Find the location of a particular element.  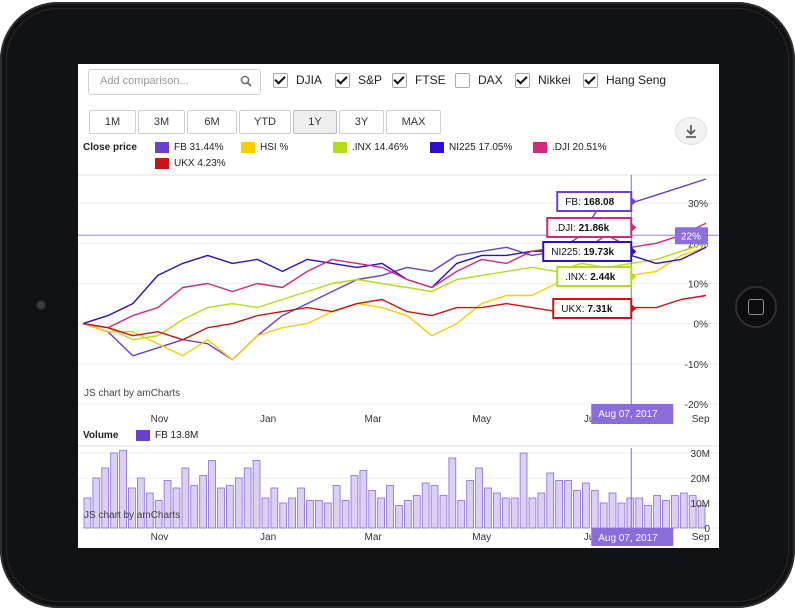

legend-item-fb: FB 31.44% is located at coordinates (189, 147).